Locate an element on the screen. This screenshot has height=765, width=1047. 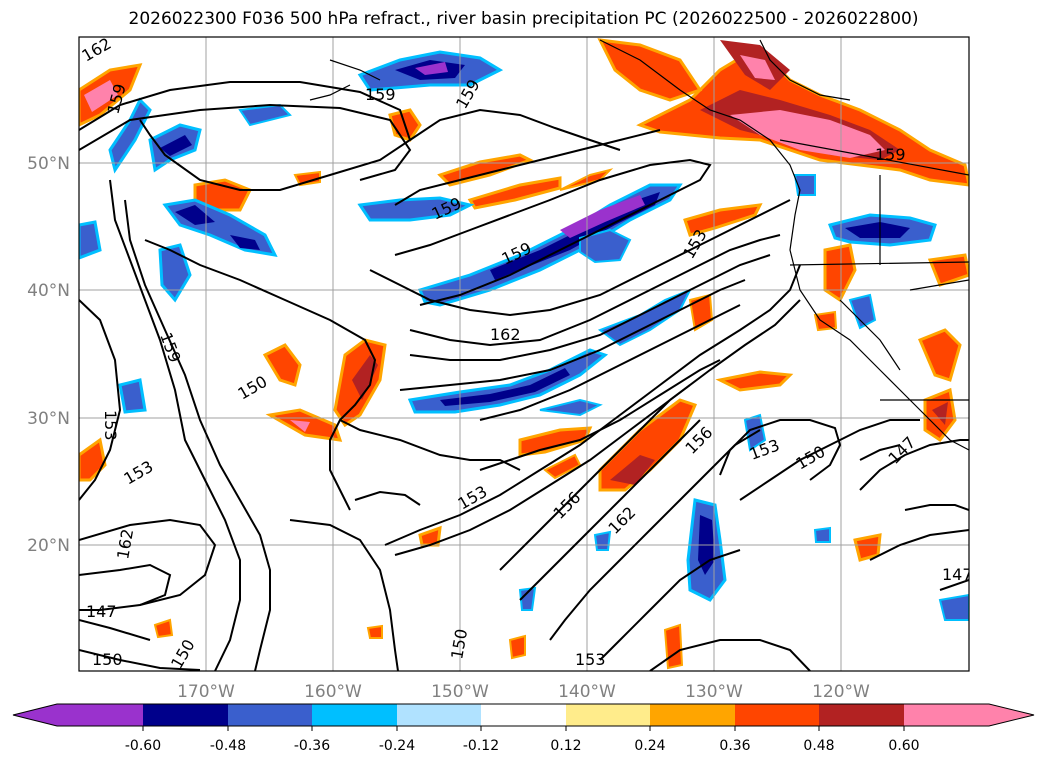
colorbar-outline is located at coordinates (523, 715).